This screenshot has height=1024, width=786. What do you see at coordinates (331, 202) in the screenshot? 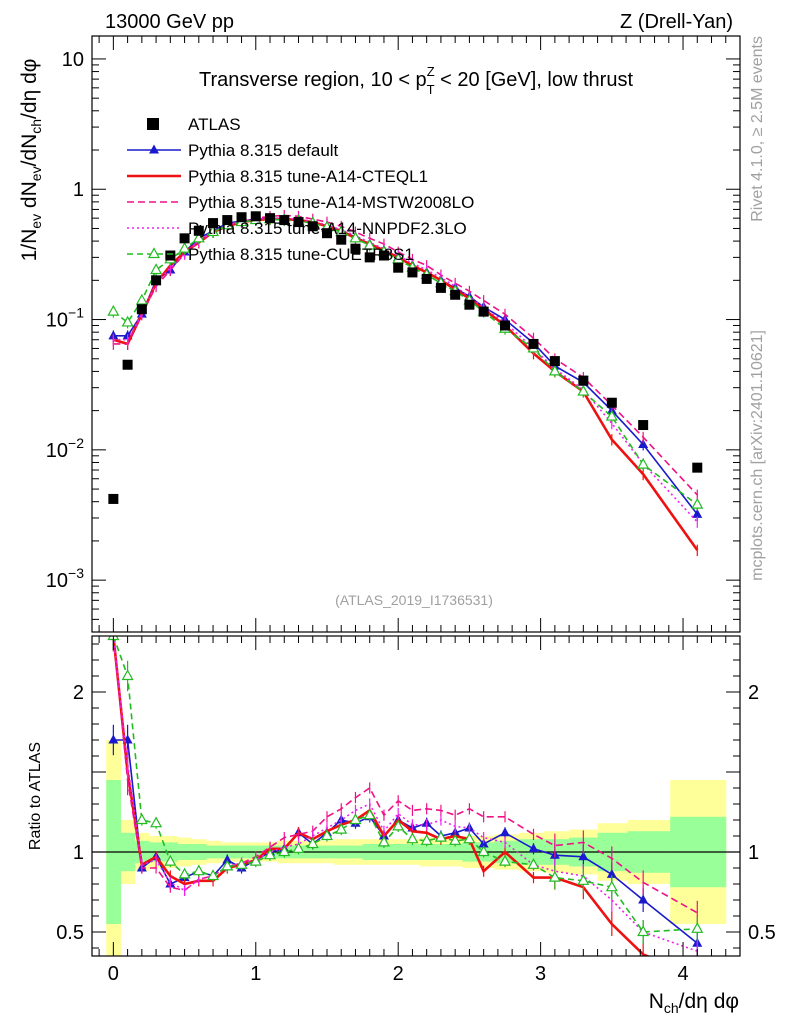
I see `legend-label-mstw: Pythia 8.315 tune-A14-MSTW2008LO` at bounding box center [331, 202].